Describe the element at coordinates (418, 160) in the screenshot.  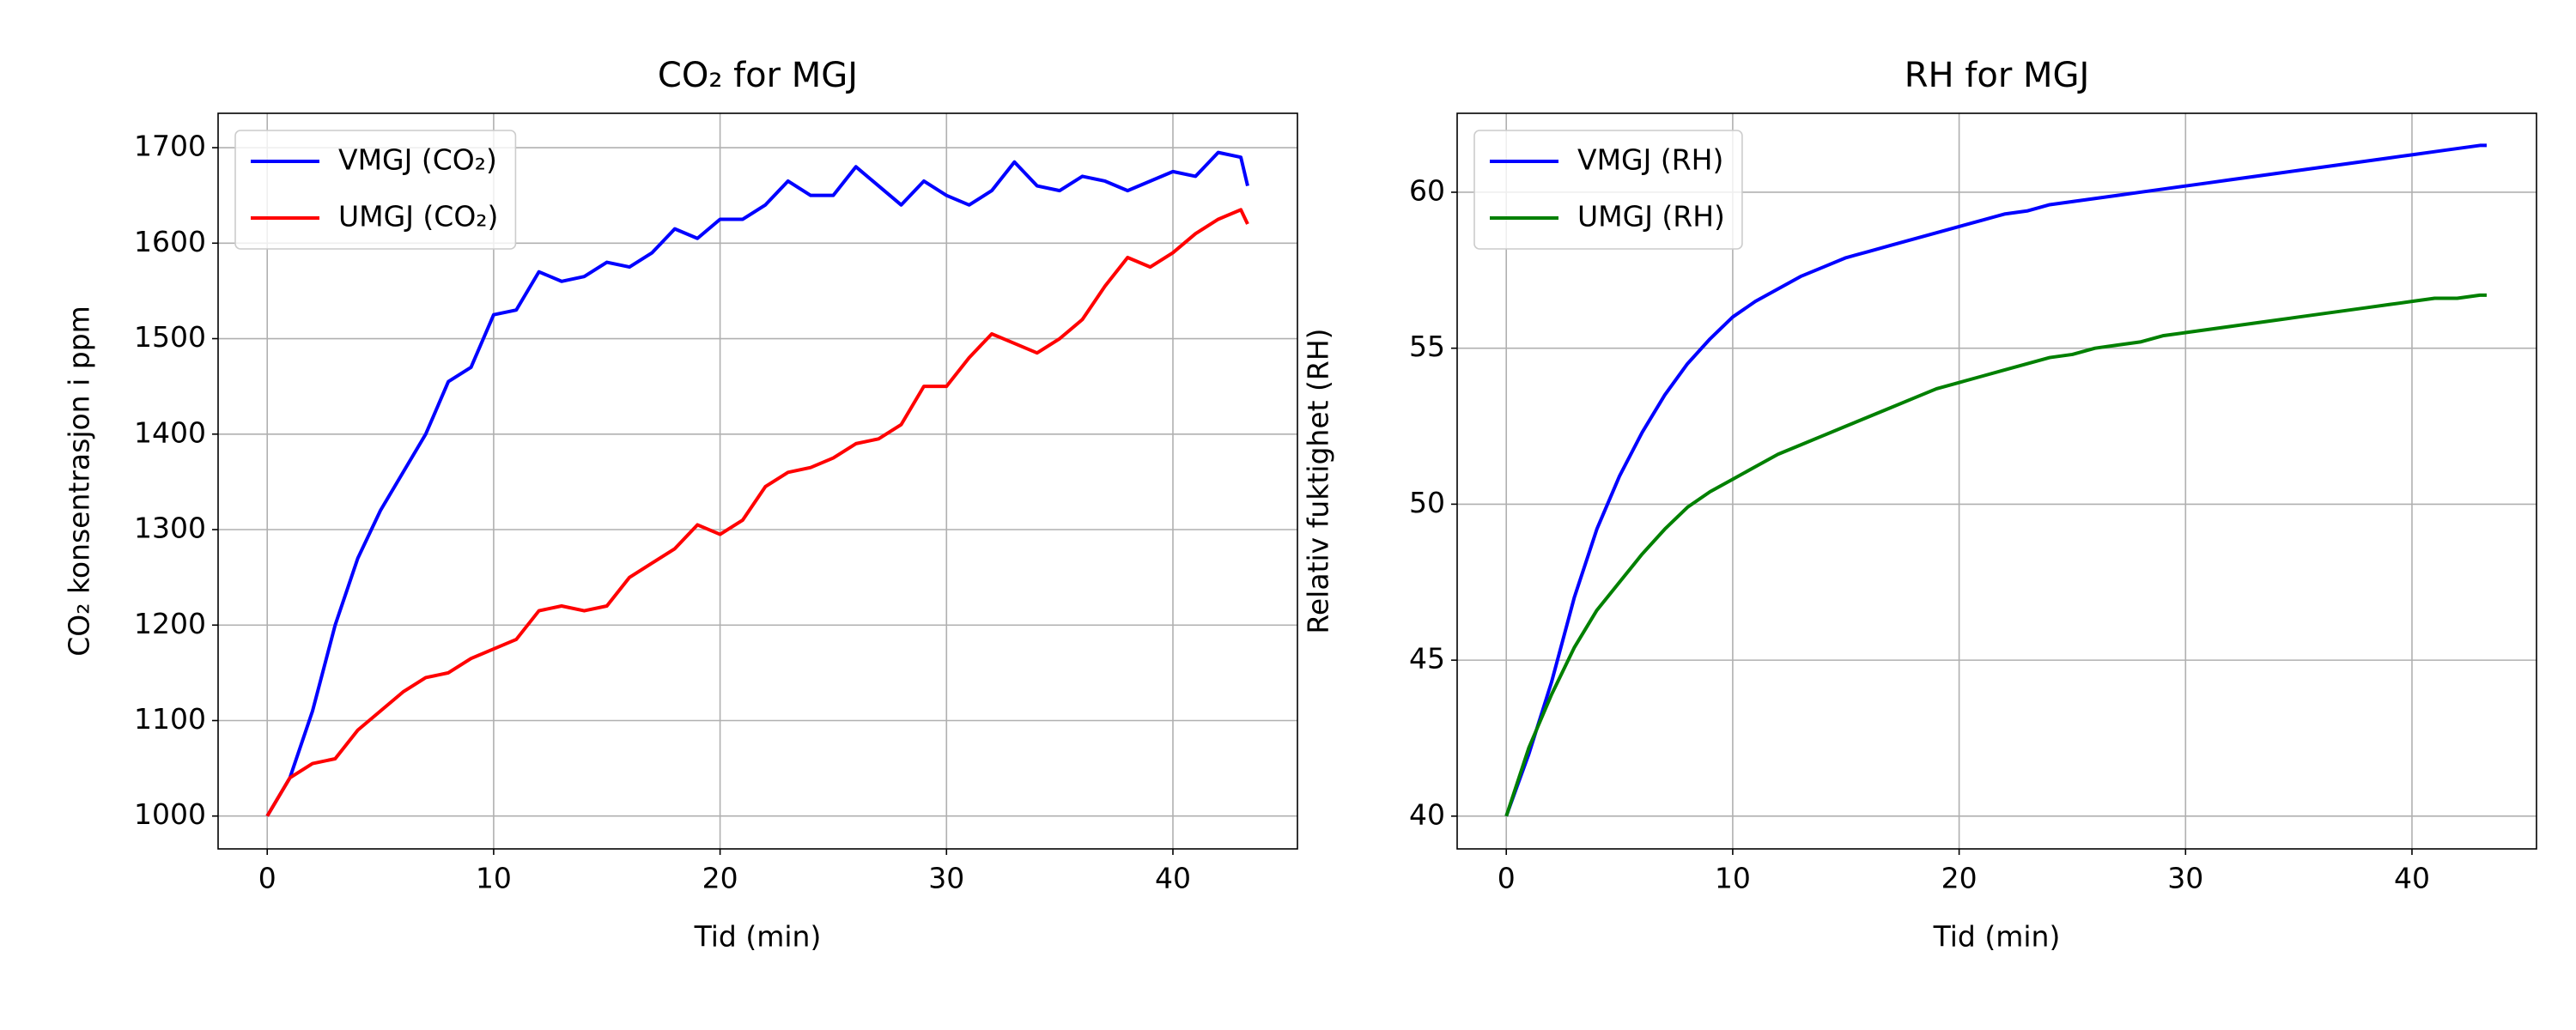
I see `legend-label: VMGJ (CO₂)` at that location.